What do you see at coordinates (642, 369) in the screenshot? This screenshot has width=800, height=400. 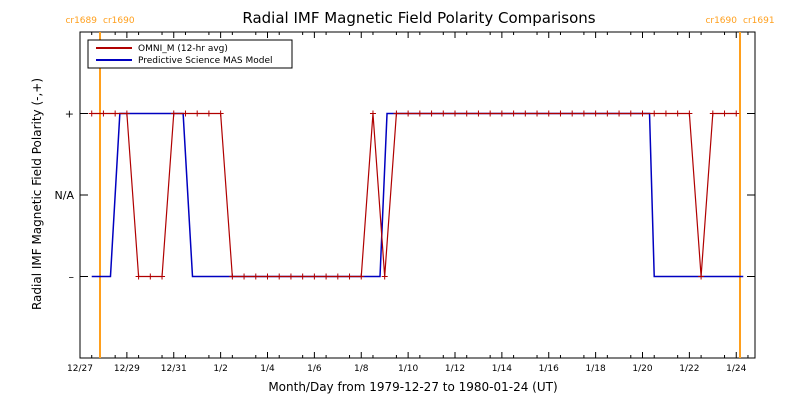 I see `x-tick-label-12: 1/20` at bounding box center [642, 369].